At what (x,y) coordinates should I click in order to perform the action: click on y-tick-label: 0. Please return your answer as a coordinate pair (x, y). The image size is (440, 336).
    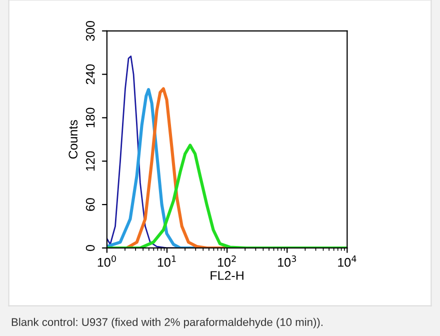
    Looking at the image, I should click on (90, 247).